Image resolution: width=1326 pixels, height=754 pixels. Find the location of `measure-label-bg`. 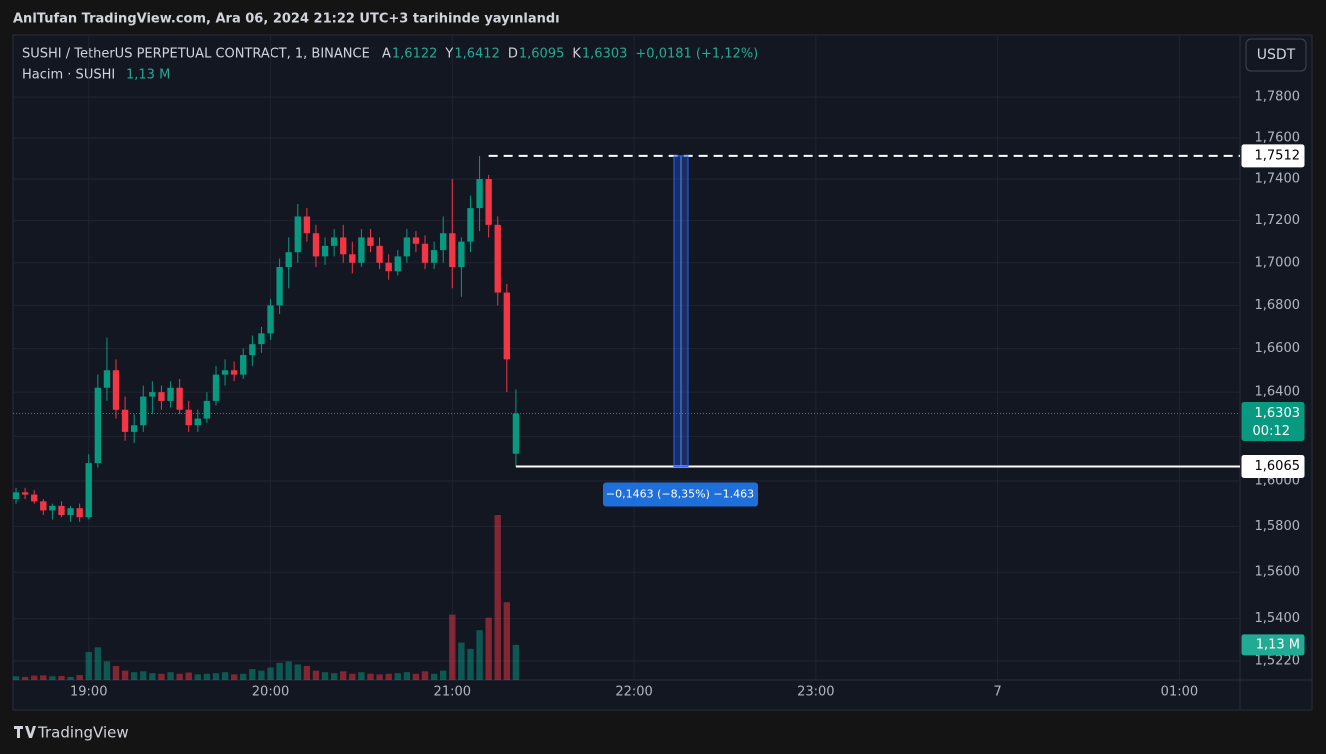

measure-label-bg is located at coordinates (680, 494).